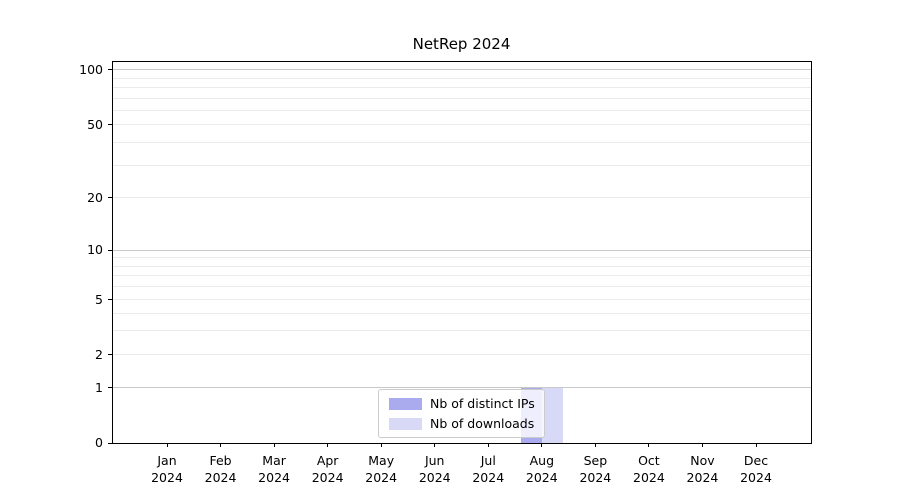 This screenshot has width=900, height=500. What do you see at coordinates (99, 354) in the screenshot?
I see `y-tick-label: 2` at bounding box center [99, 354].